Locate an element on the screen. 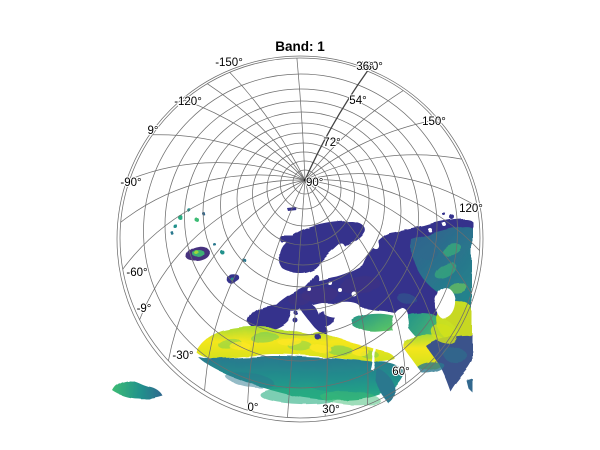 Image resolution: width=600 pixels, height=450 pixels. region-italy is located at coordinates (313, 318).